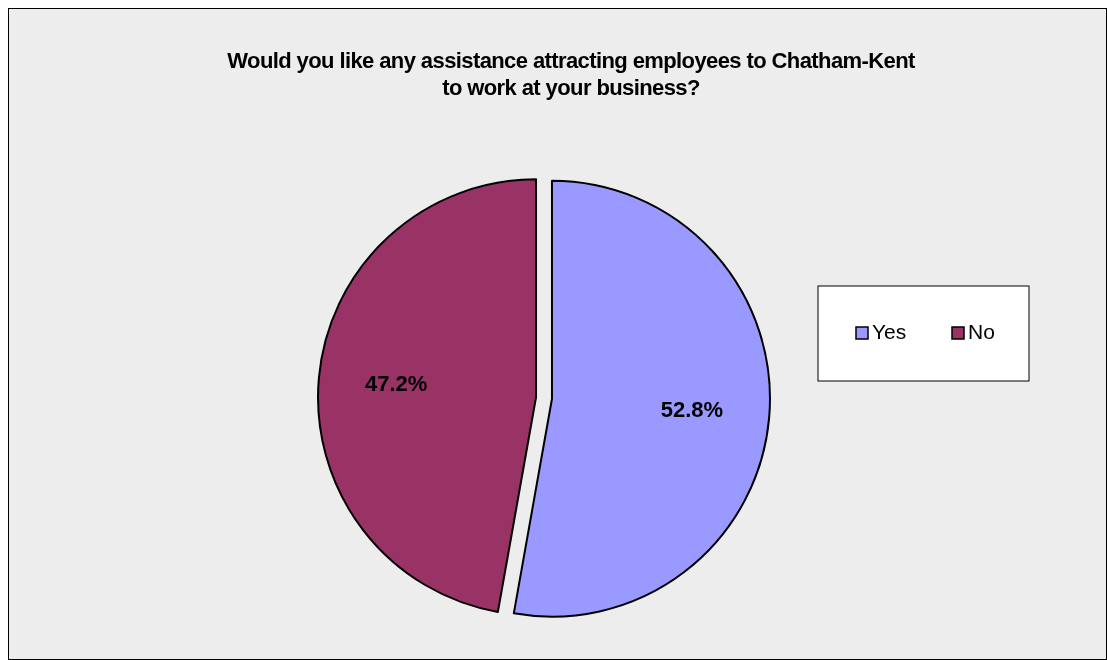 This screenshot has height=660, width=1107. I want to click on data-label: 52.8%, so click(692, 409).